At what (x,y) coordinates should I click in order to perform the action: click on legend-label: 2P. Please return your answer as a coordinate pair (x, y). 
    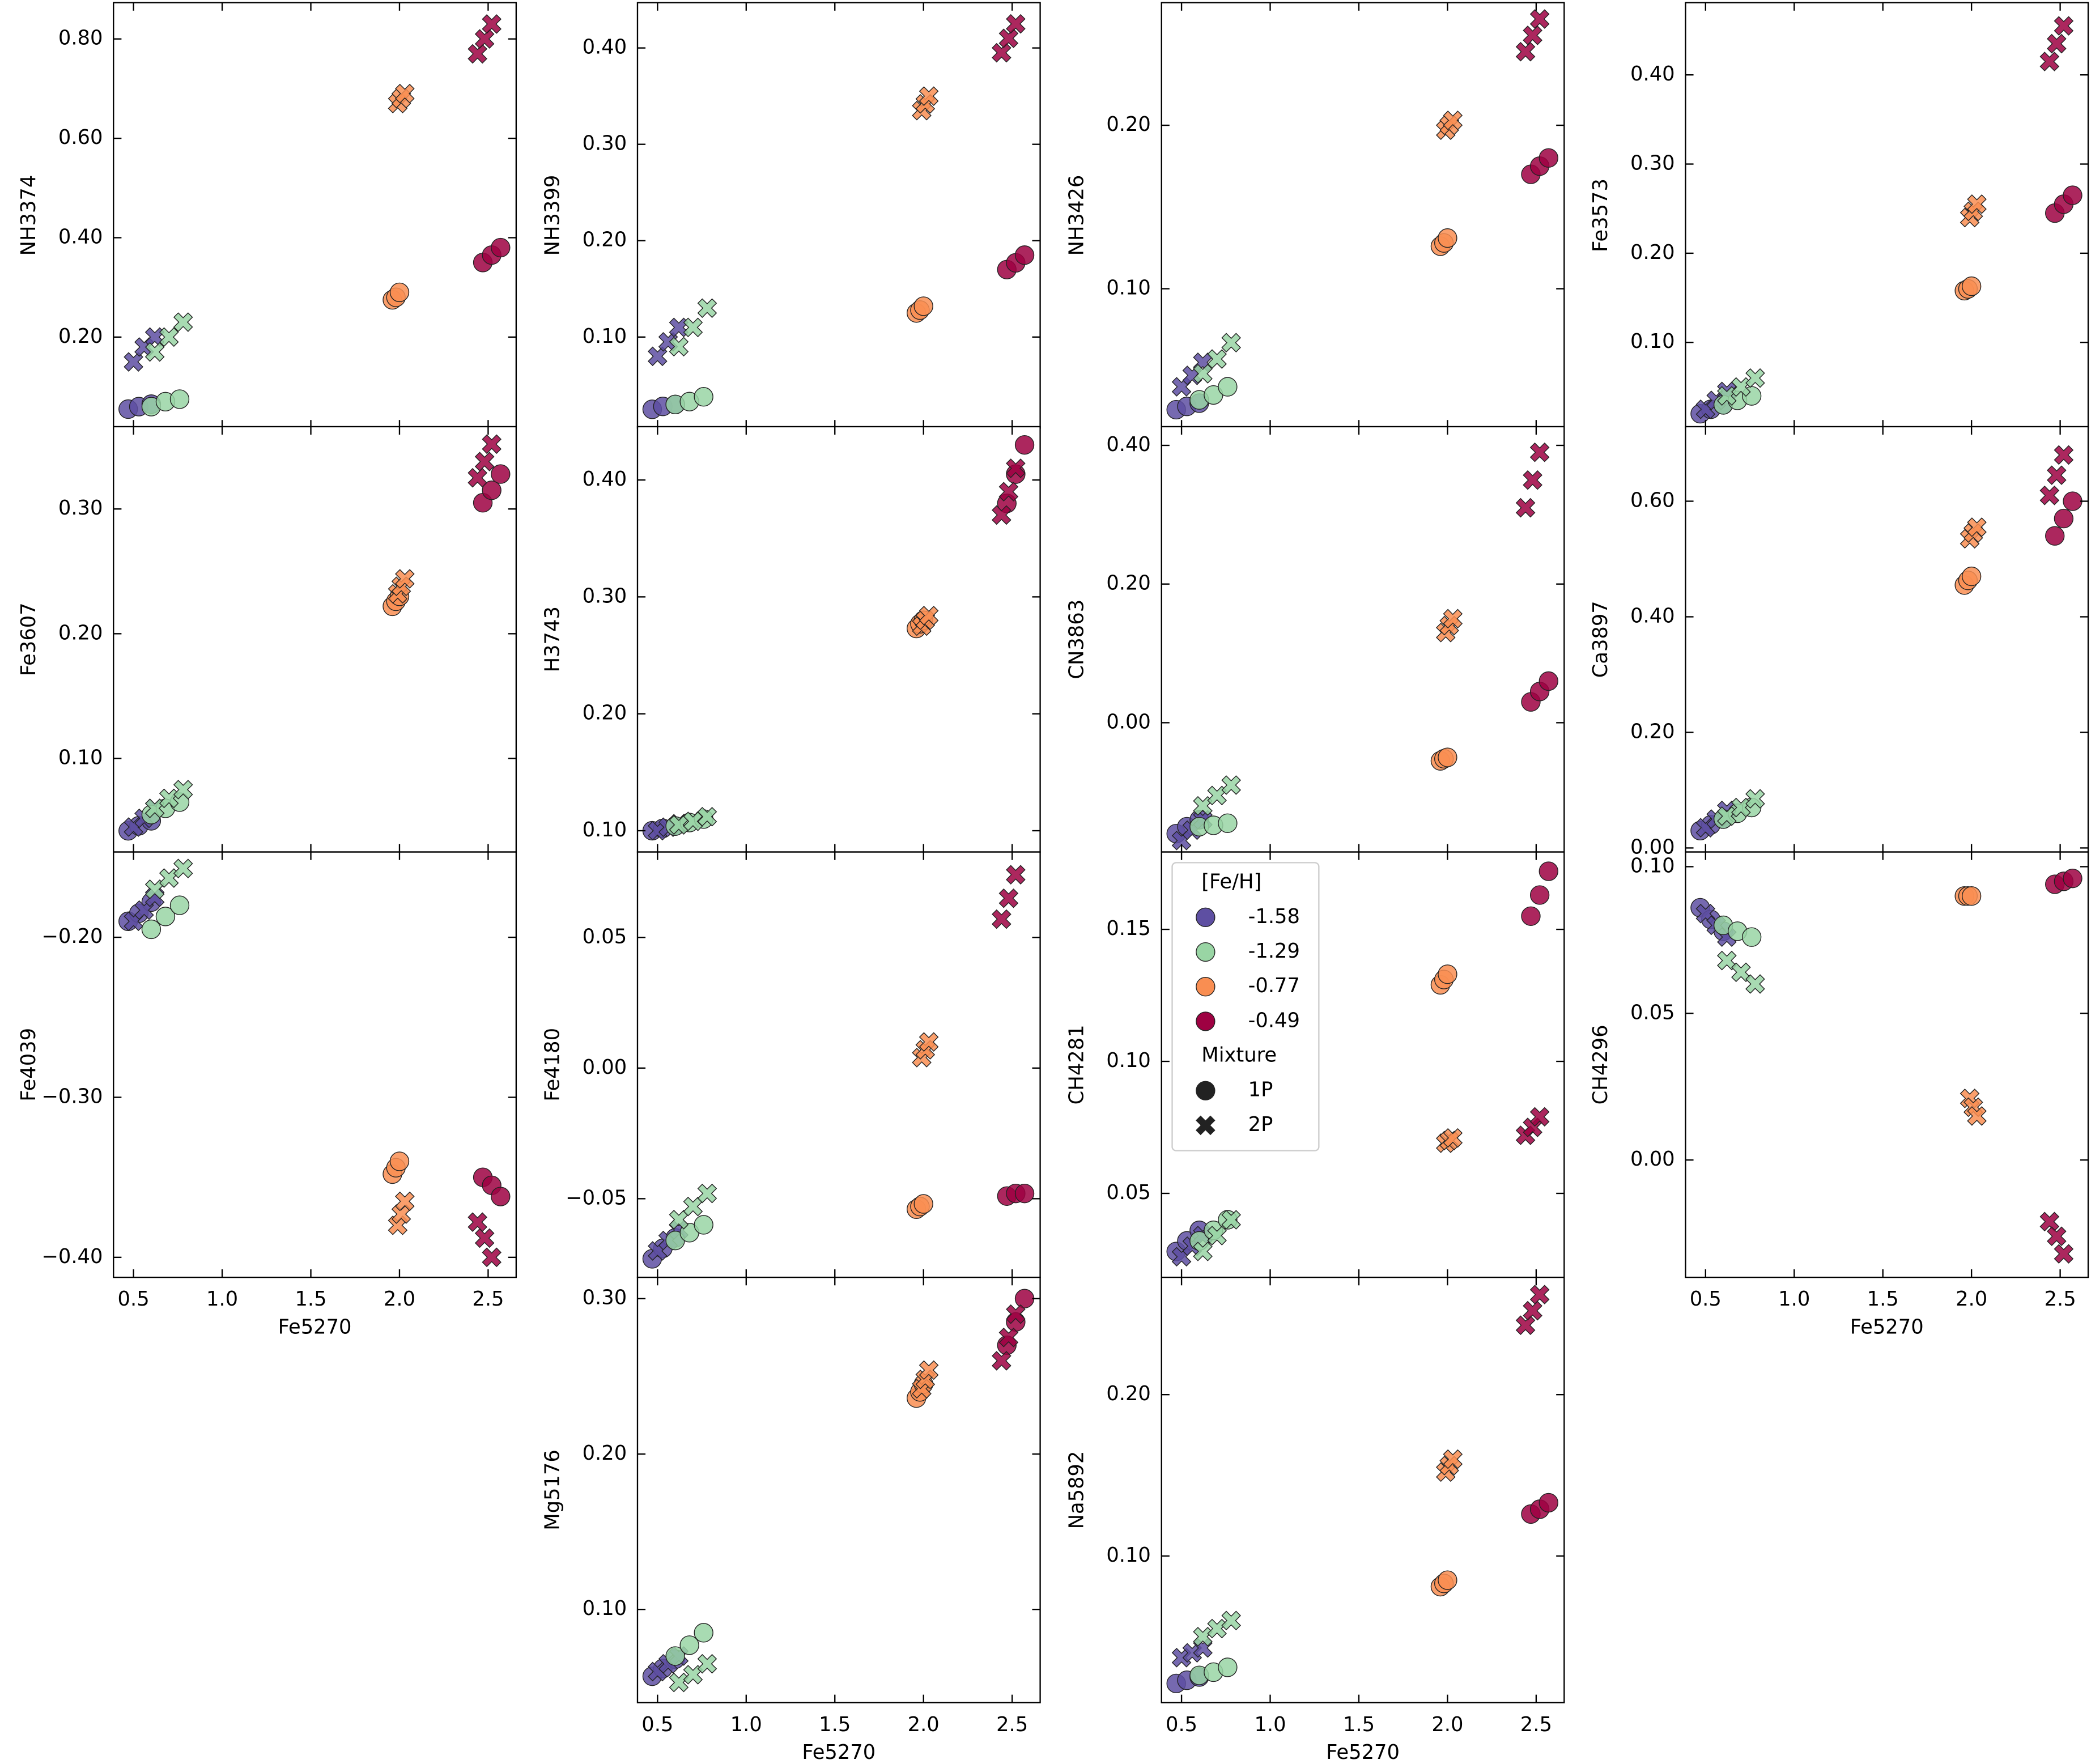
    Looking at the image, I should click on (1260, 1124).